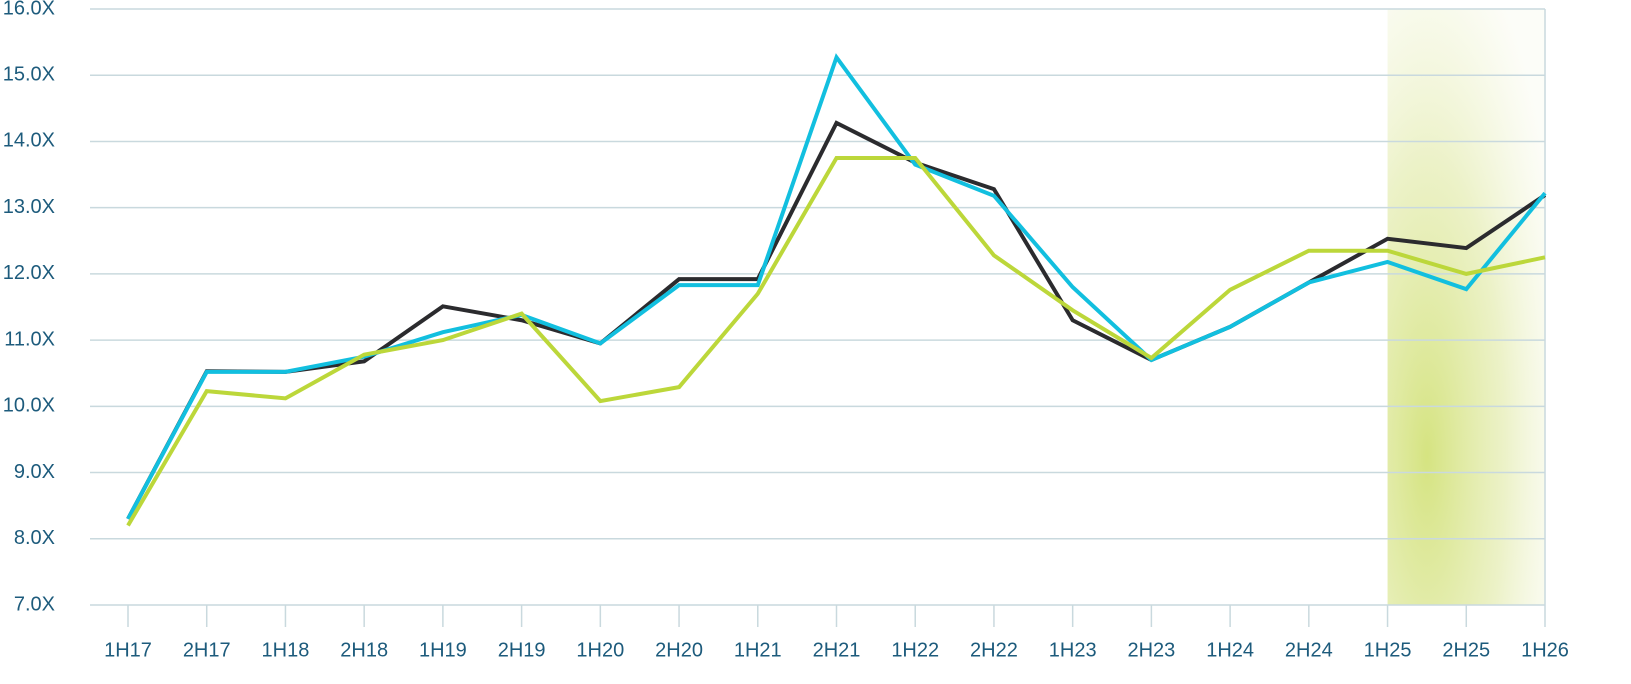 This screenshot has width=1631, height=684. I want to click on x-tick-label: 2H23, so click(1151, 650).